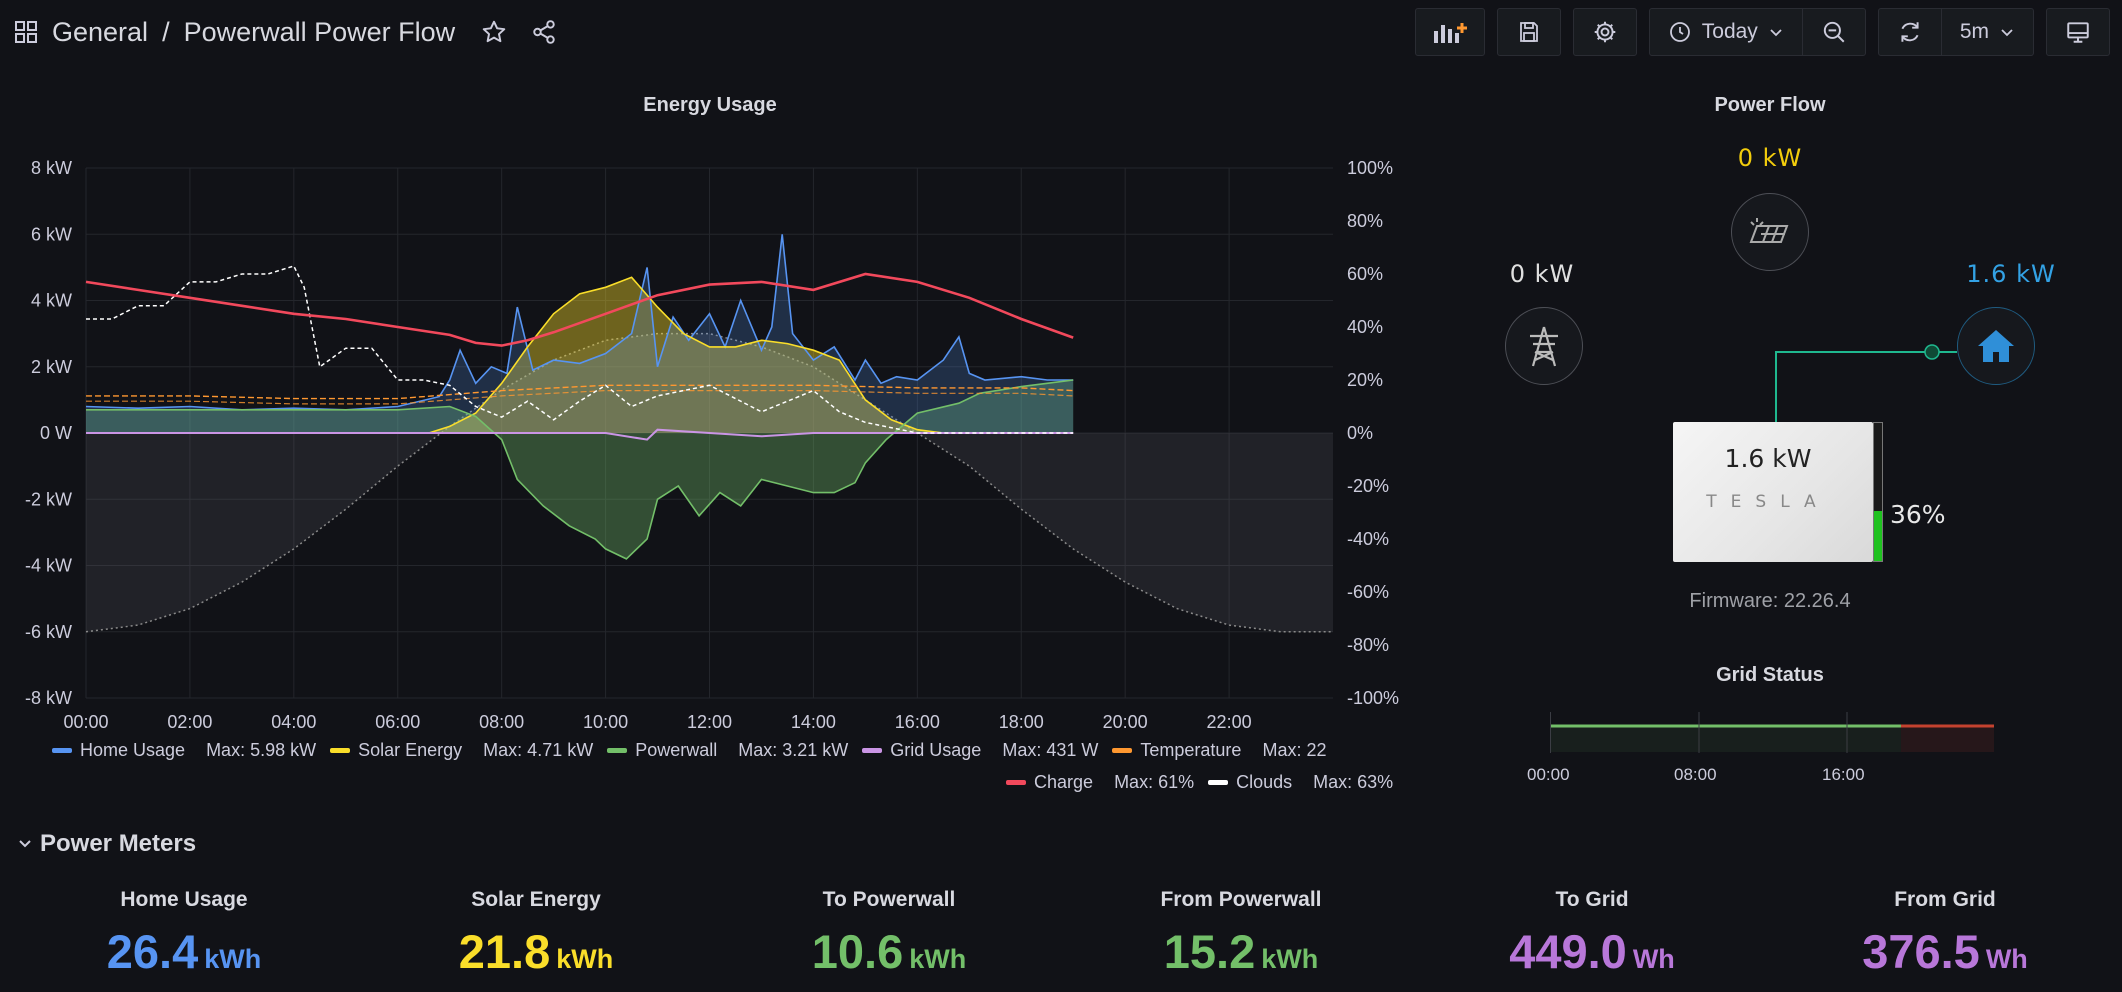 This screenshot has height=992, width=2122. I want to click on x-tick-label: 18:00, so click(1021, 721).